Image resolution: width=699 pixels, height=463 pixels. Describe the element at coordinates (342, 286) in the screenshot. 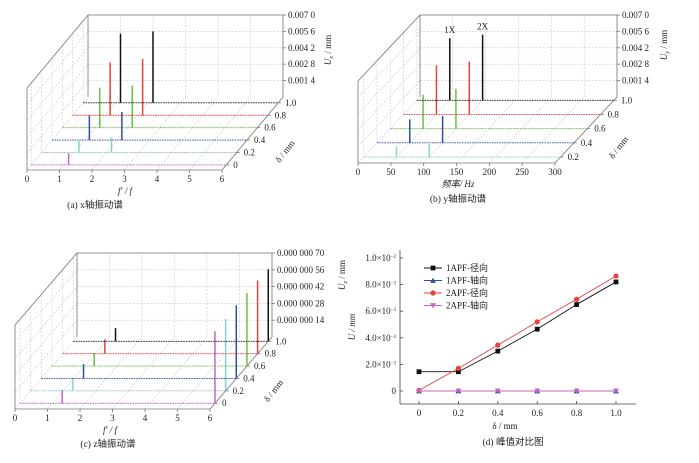

I see `z-axis-symbol: U` at that location.